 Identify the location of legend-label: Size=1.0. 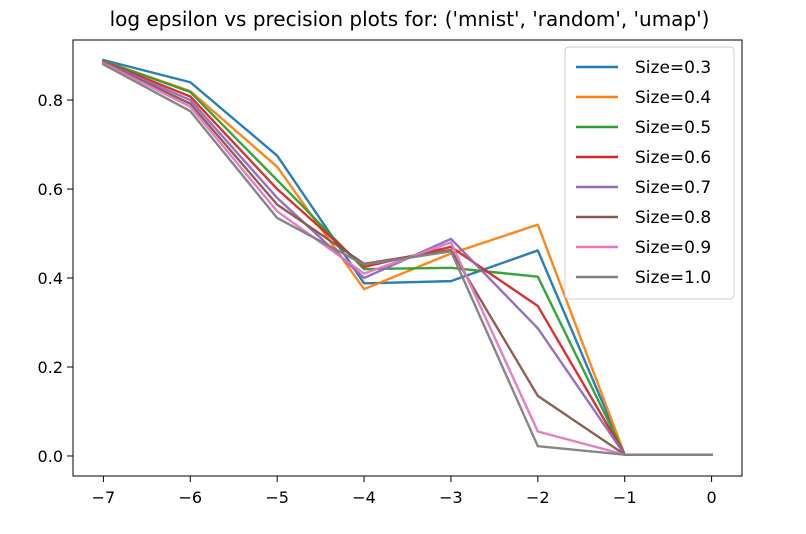
(673, 278).